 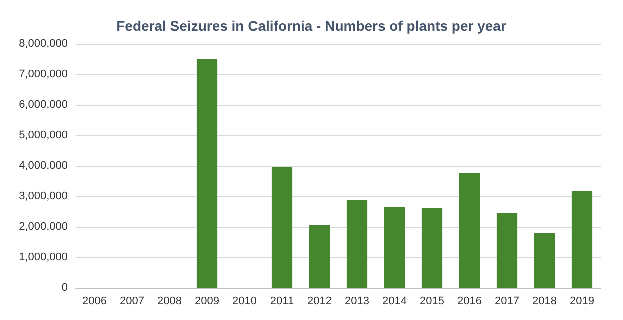 I want to click on x-tick-label: 2016, so click(x=470, y=302).